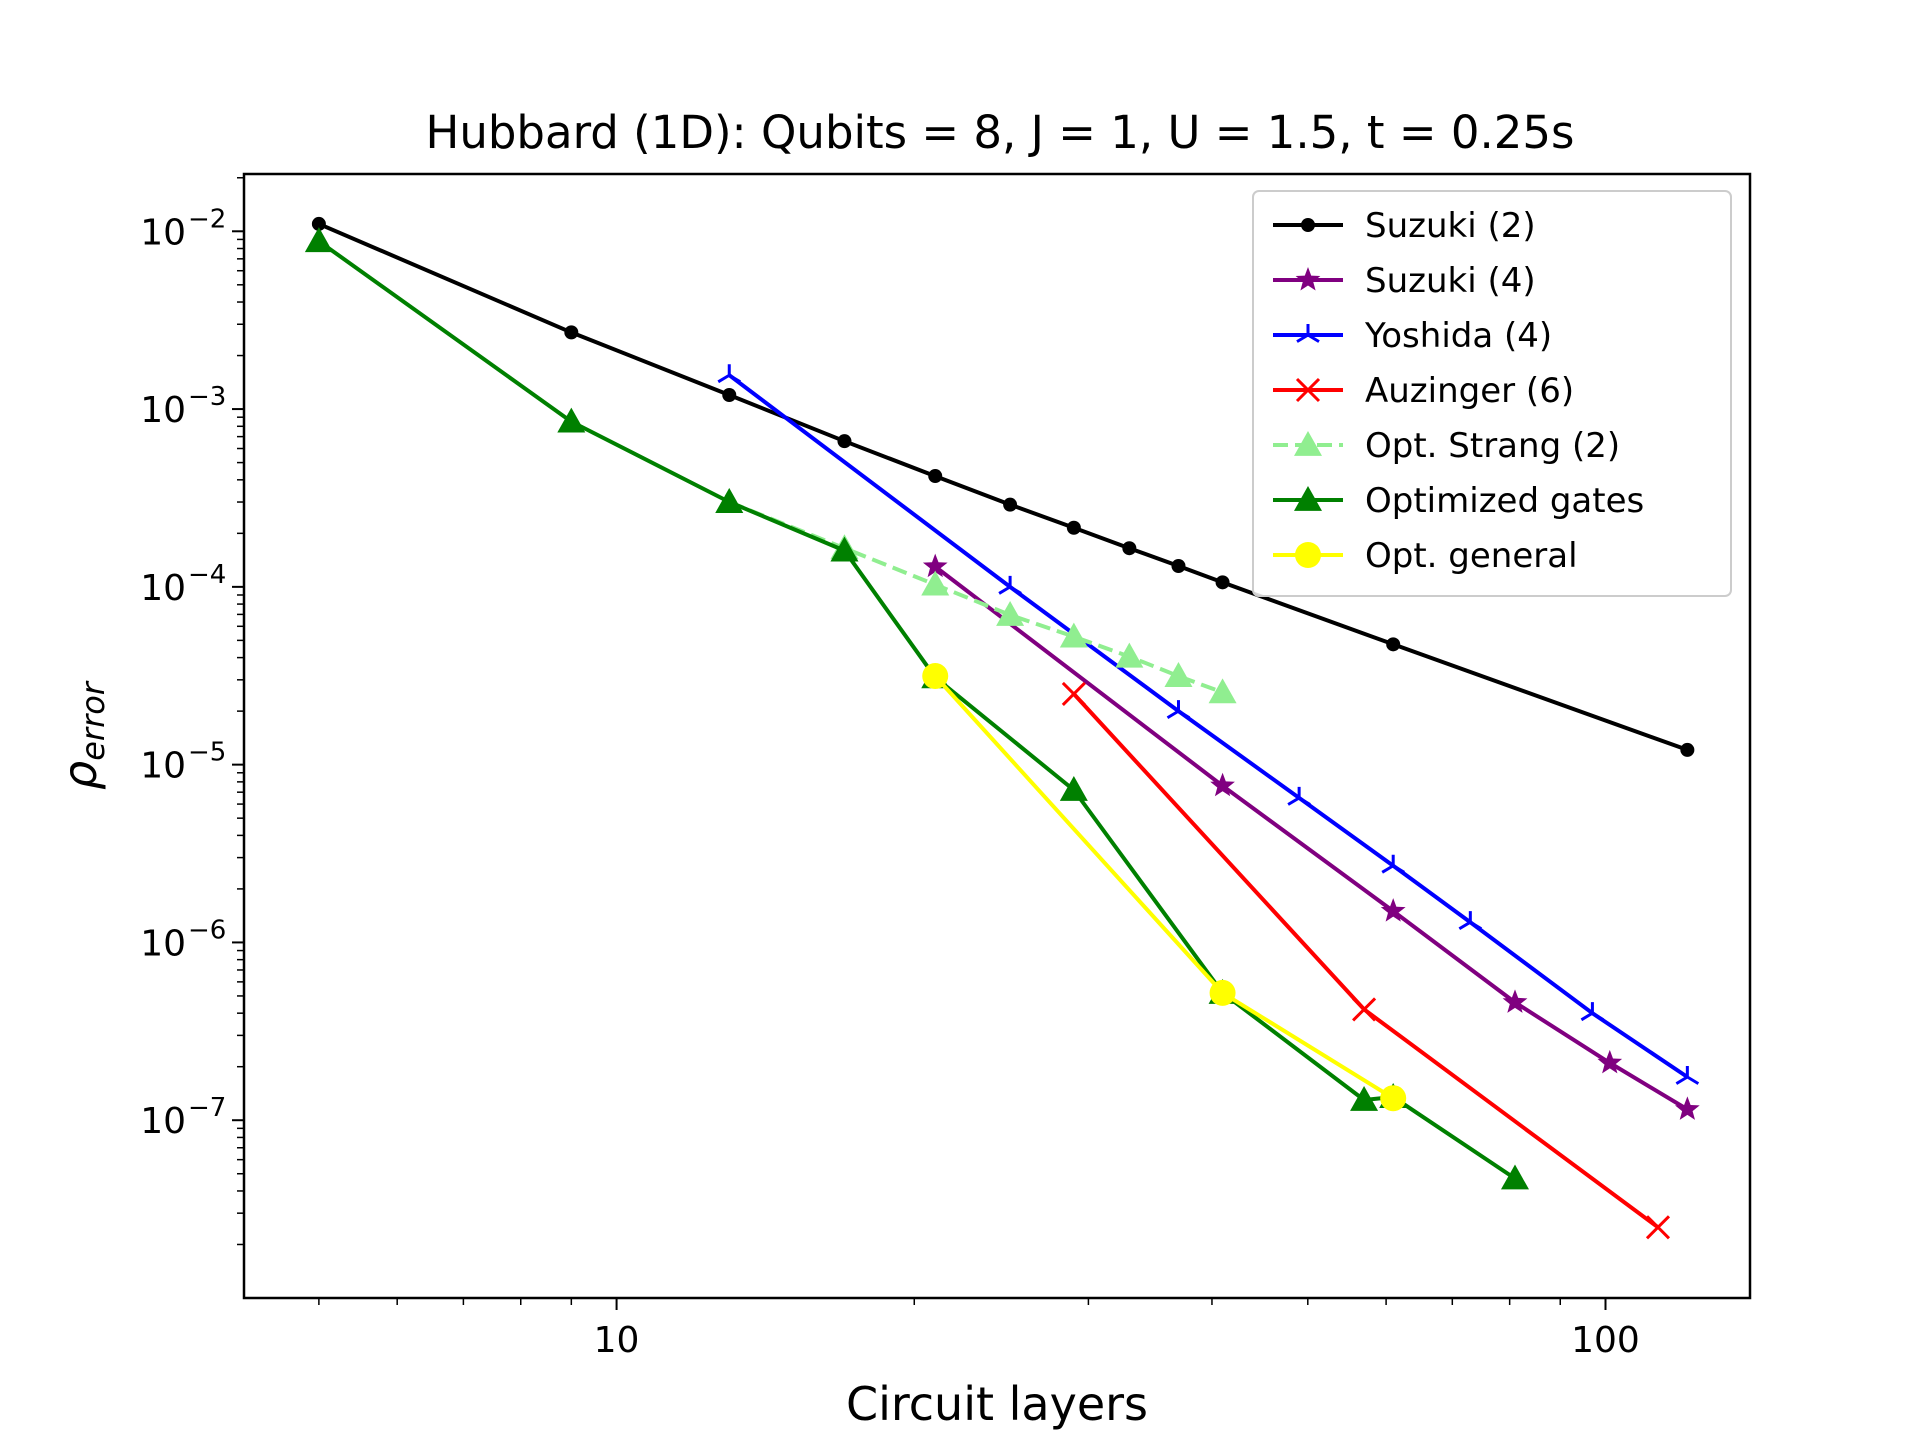  Describe the element at coordinates (207, 1108) in the screenshot. I see `y-tick-exponent: −7` at that location.